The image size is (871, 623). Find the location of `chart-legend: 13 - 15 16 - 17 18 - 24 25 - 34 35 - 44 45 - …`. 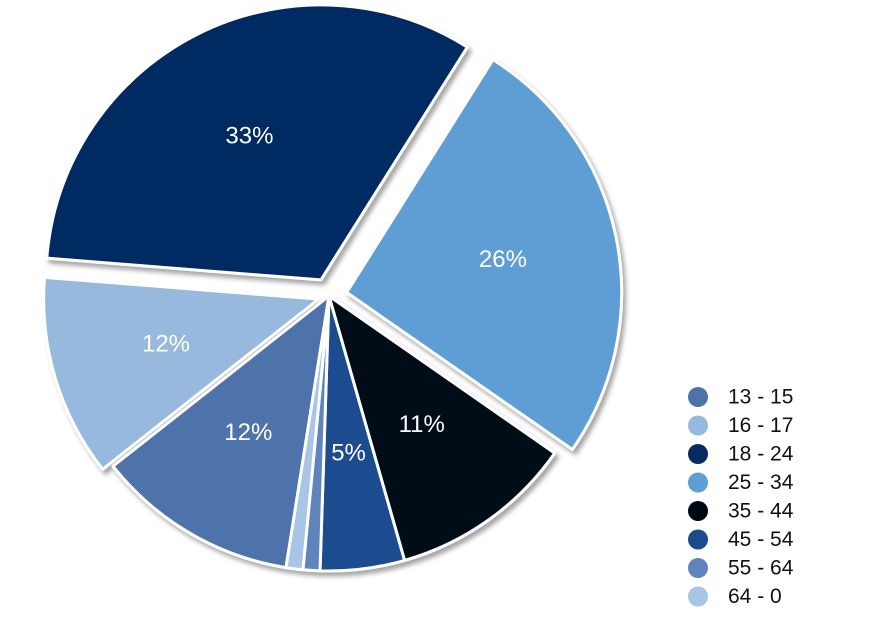

chart-legend: 13 - 15 16 - 17 18 - 24 25 - 34 35 - 44 45 - … is located at coordinates (741, 497).